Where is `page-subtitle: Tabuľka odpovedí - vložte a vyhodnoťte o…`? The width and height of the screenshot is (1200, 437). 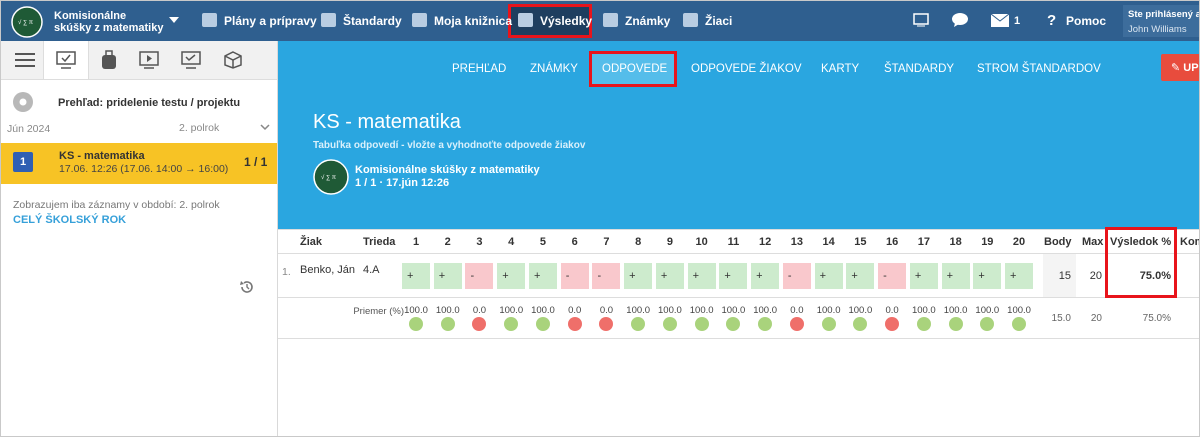
page-subtitle: Tabuľka odpovedí - vložte a vyhodnoťte o… is located at coordinates (449, 145).